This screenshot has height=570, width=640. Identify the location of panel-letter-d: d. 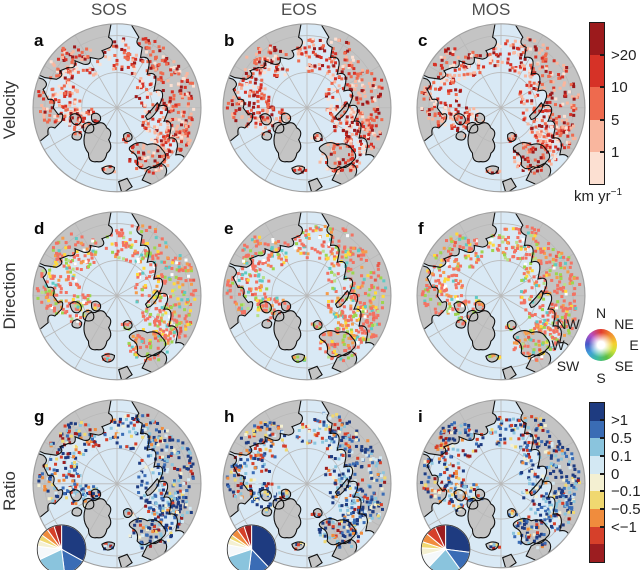
(39, 228).